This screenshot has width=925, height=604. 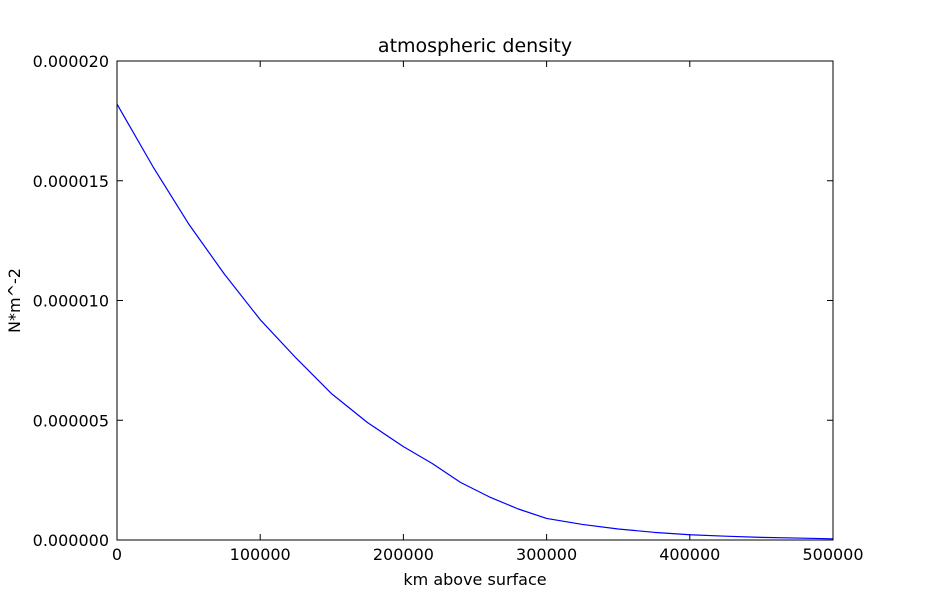 I want to click on x-tick-label: 400000, so click(x=689, y=554).